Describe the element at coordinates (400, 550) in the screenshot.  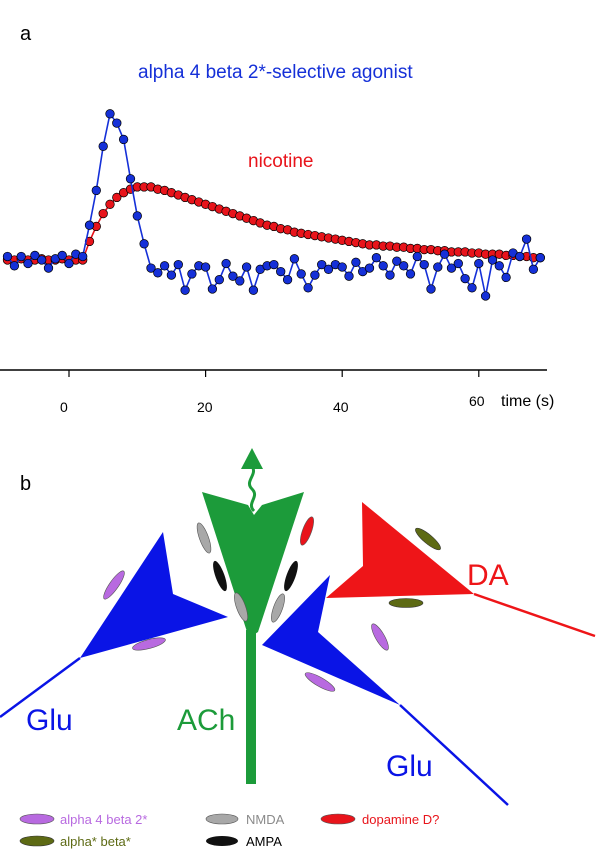
I see `da-soma` at that location.